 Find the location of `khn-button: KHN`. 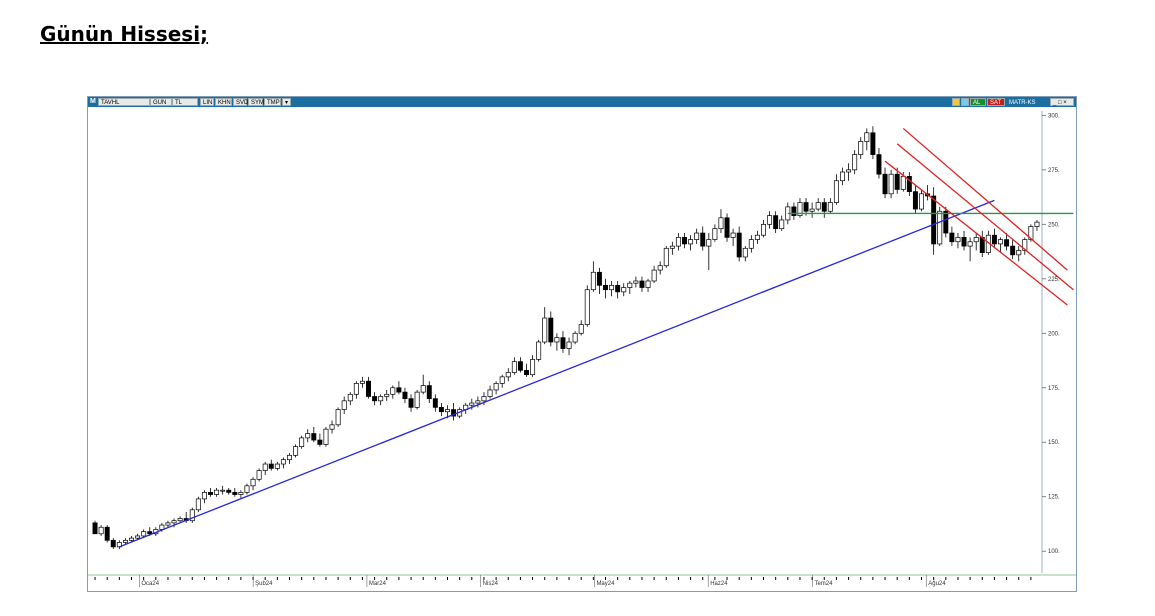

khn-button: KHN is located at coordinates (223, 102).